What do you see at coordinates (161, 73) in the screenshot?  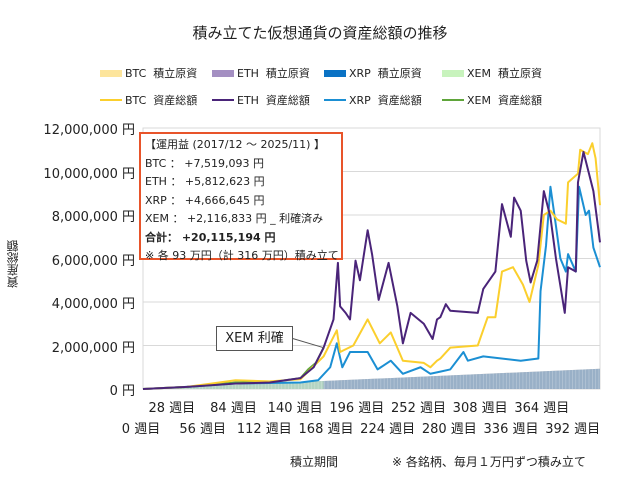 I see `legend-label: BTC 積立原資` at bounding box center [161, 73].